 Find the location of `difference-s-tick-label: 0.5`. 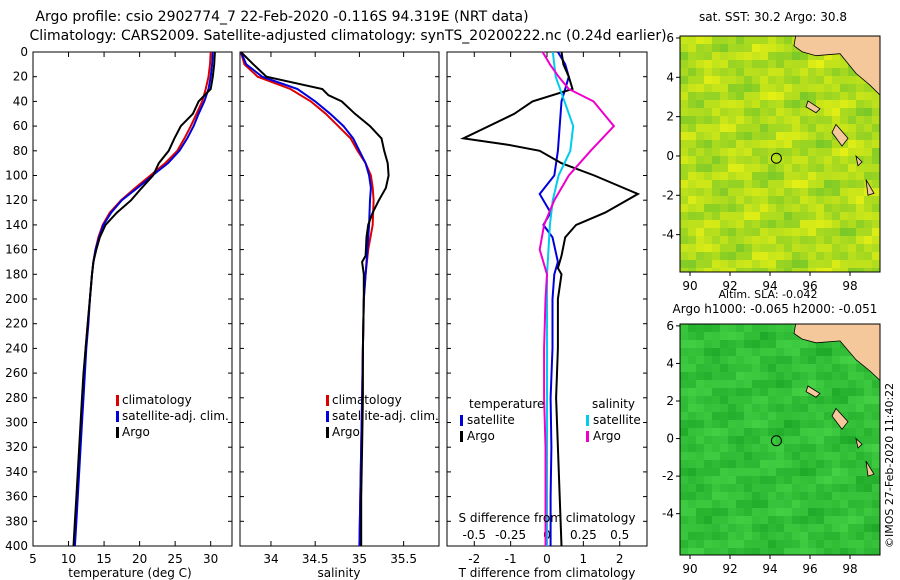

difference-s-tick-label: 0.5 is located at coordinates (619, 535).